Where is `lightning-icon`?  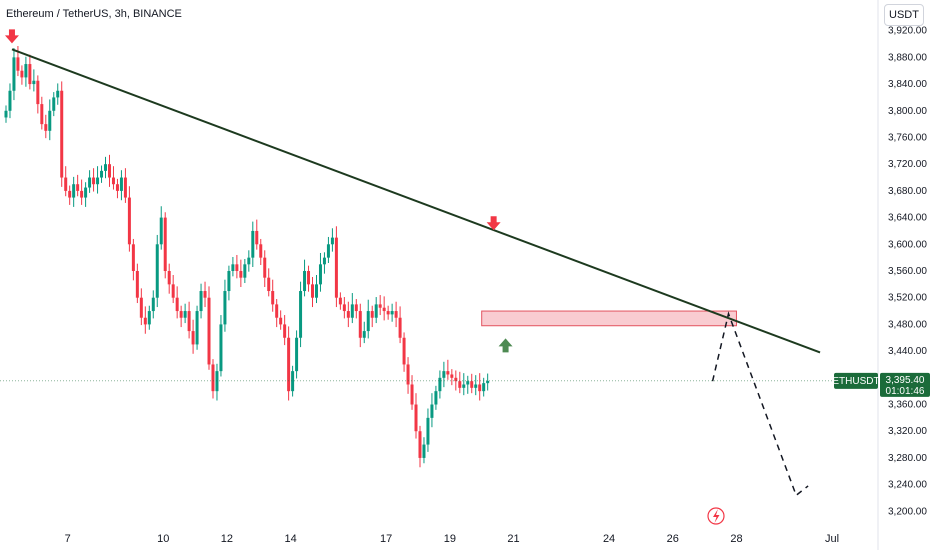
lightning-icon is located at coordinates (716, 516).